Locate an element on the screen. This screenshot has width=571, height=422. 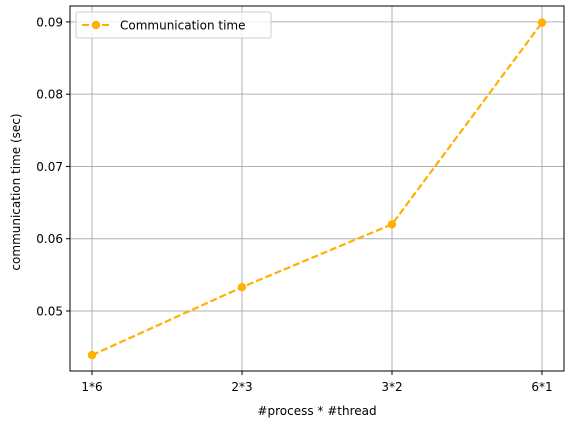
legend-marker-sample is located at coordinates (96, 25).